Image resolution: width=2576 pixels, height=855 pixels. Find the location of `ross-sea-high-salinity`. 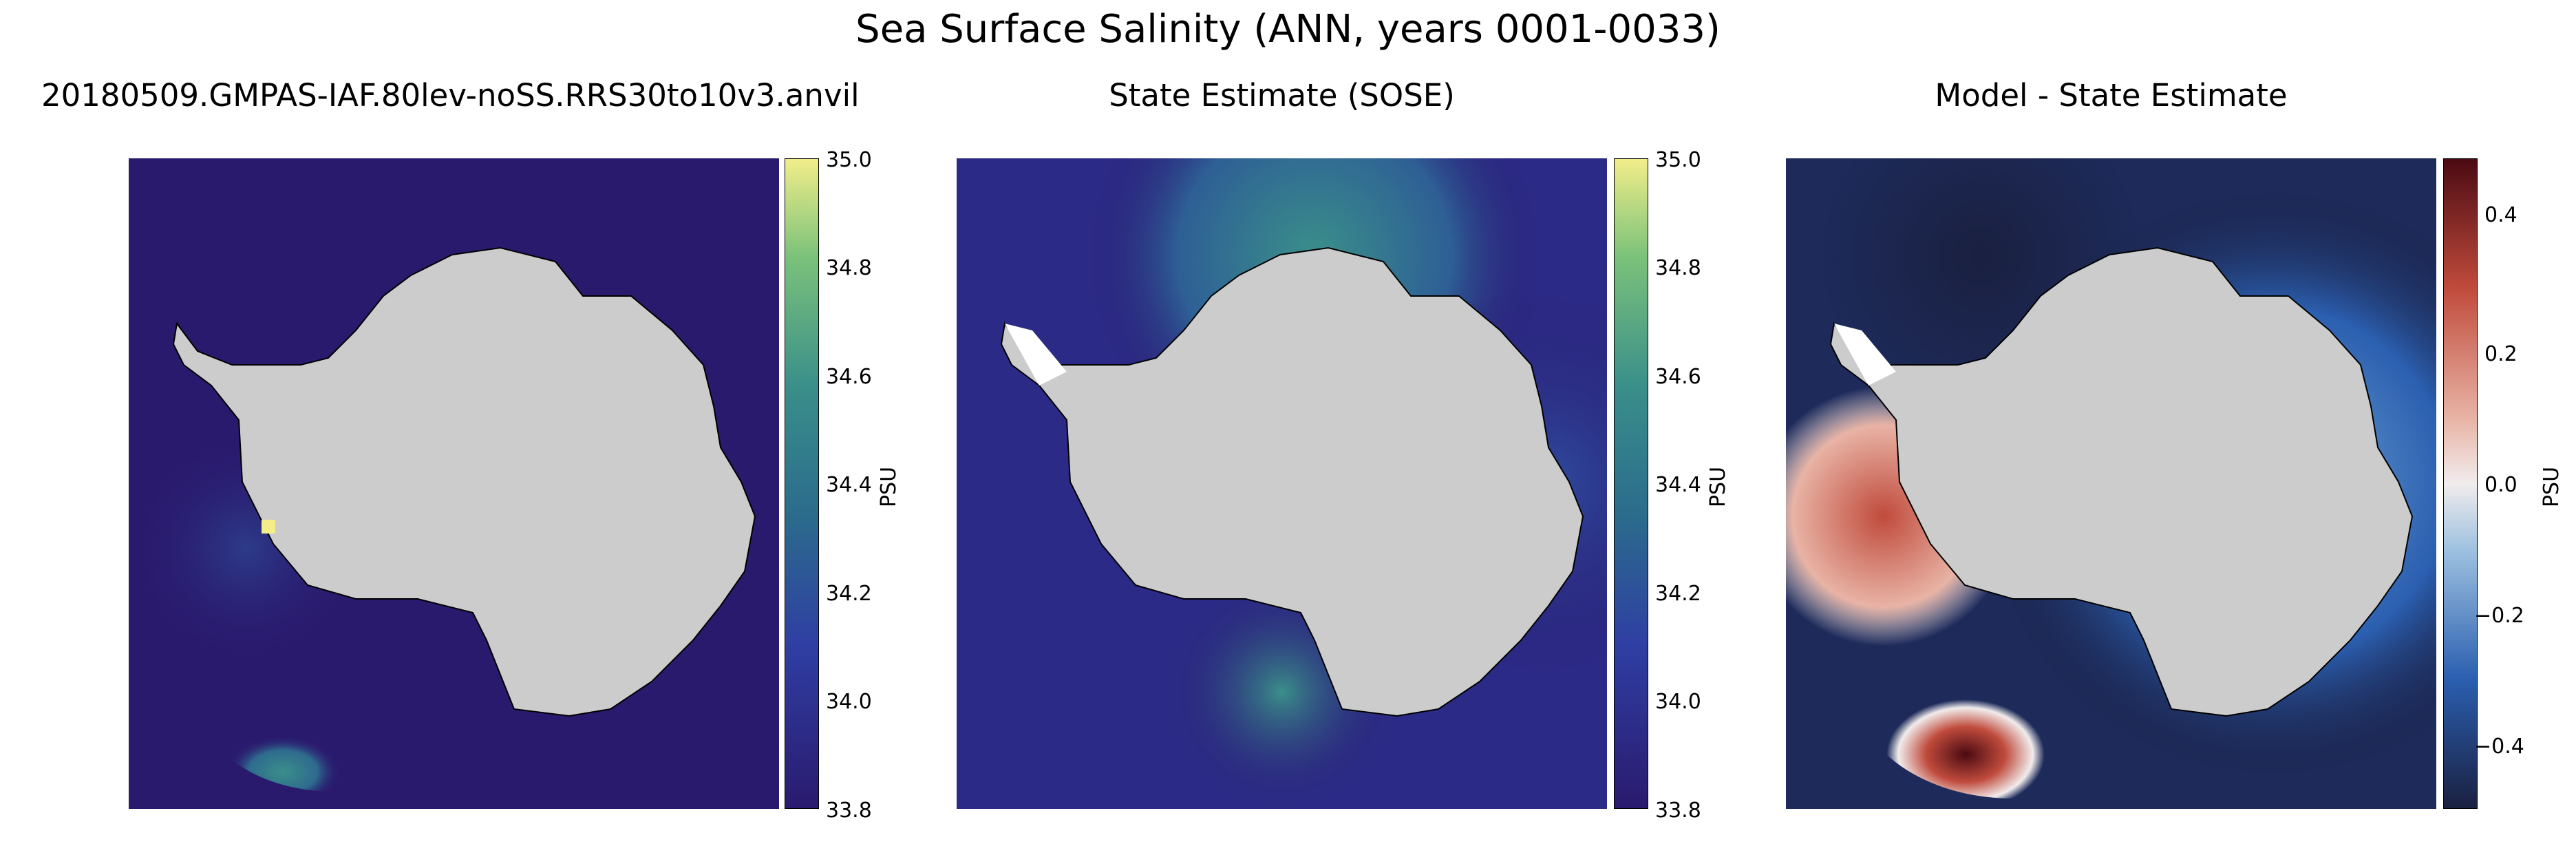

ross-sea-high-salinity is located at coordinates (335, 709).